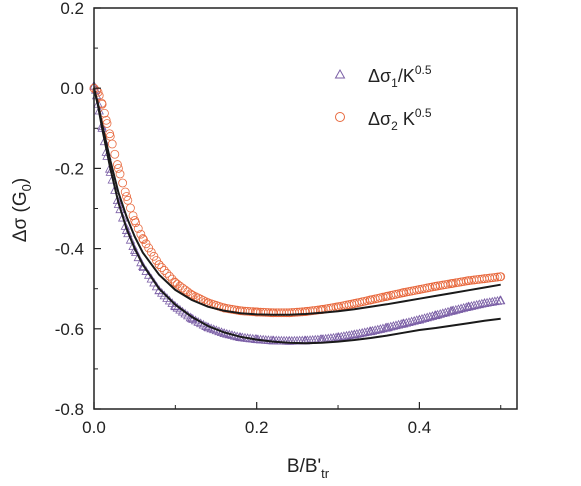  Describe the element at coordinates (26, 187) in the screenshot. I see `y-axis-label-sub: 0` at that location.